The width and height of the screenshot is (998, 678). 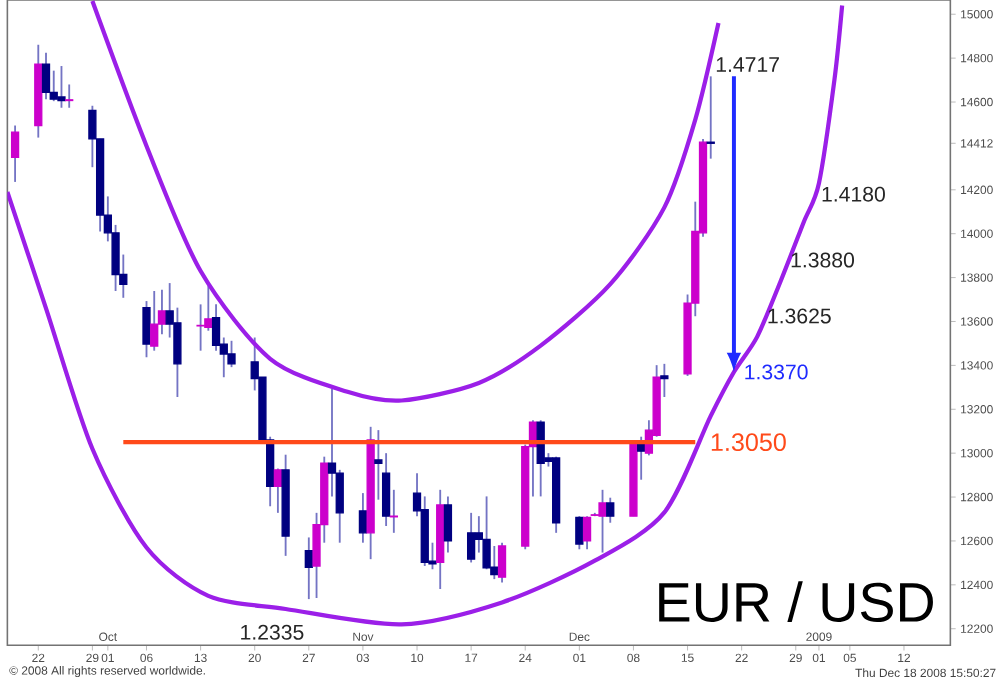 What do you see at coordinates (776, 371) in the screenshot?
I see `annotation: 1.3370` at bounding box center [776, 371].